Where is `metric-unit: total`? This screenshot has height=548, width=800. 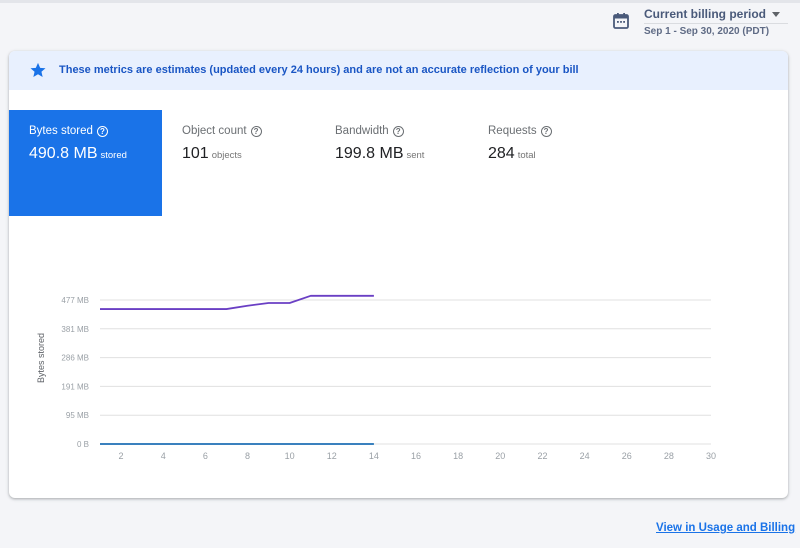
metric-unit: total is located at coordinates (526, 155).